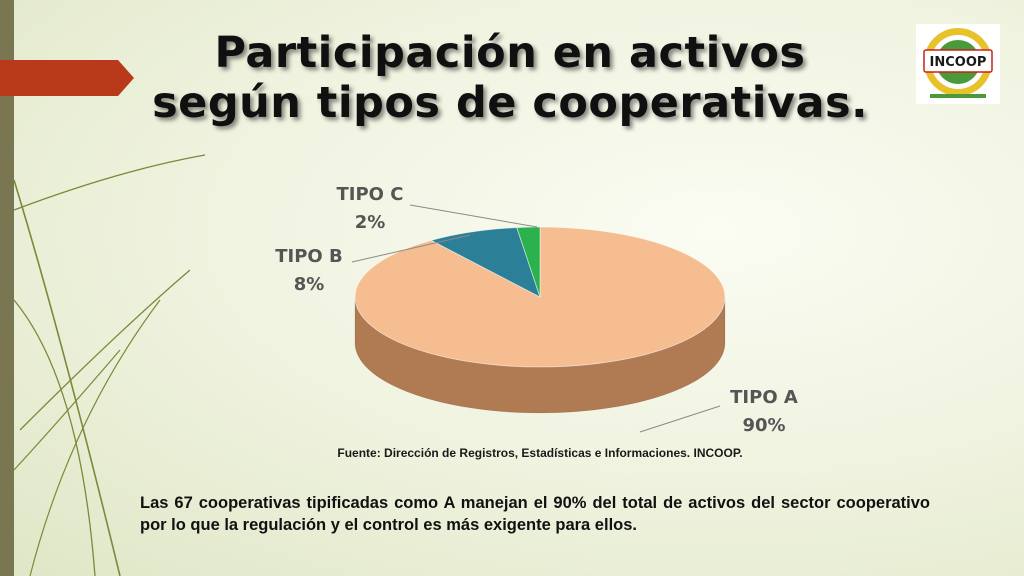 The width and height of the screenshot is (1024, 576). I want to click on decorative-curves, so click(109, 365).